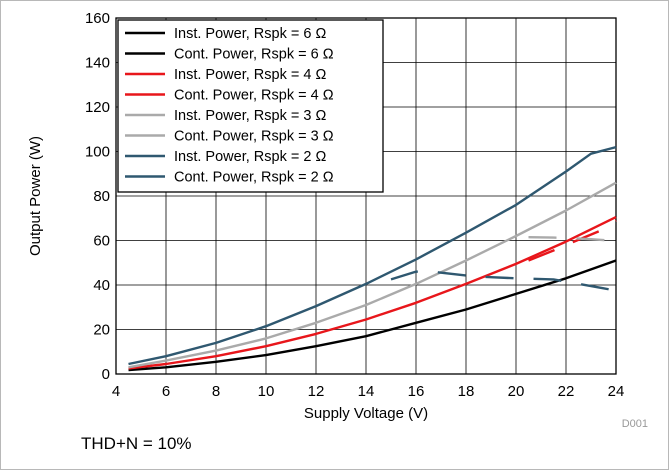 The image size is (669, 470). Describe the element at coordinates (250, 34) in the screenshot. I see `legend-label: Inst. Power, Rspk = 6 Ω` at that location.